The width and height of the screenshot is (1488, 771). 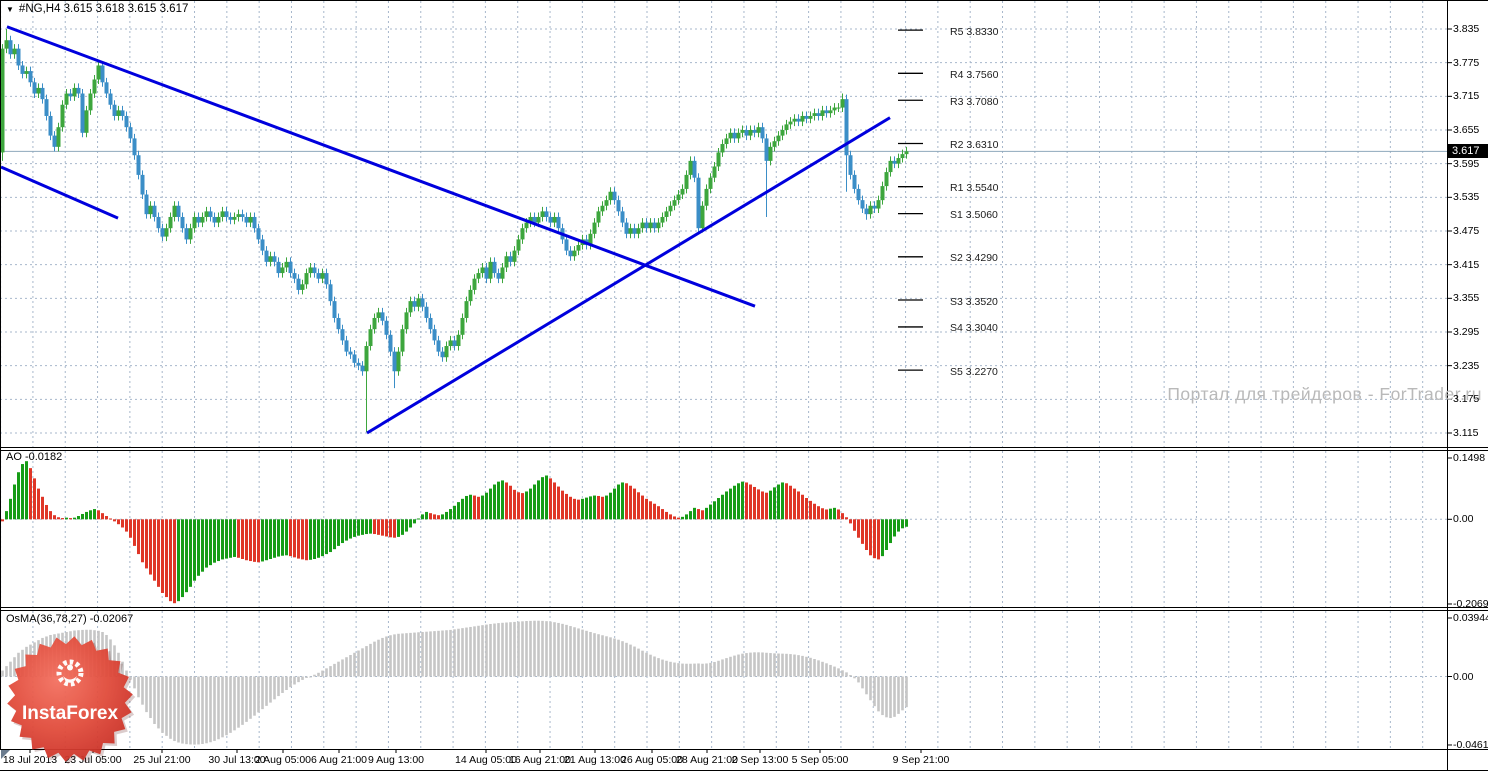 What do you see at coordinates (1467, 374) in the screenshot?
I see `price-axis` at bounding box center [1467, 374].